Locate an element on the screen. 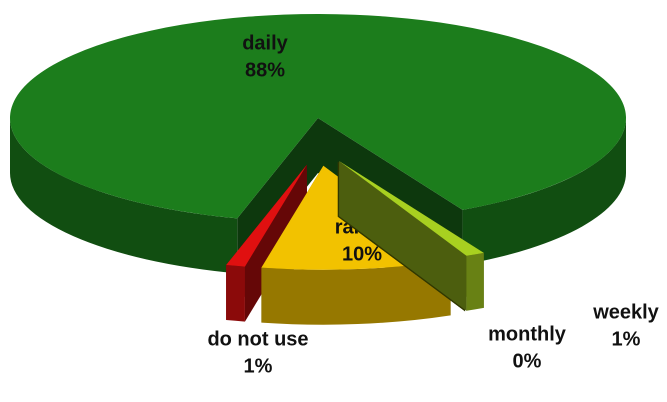 This screenshot has height=402, width=667. slice-value: 0% is located at coordinates (527, 361).